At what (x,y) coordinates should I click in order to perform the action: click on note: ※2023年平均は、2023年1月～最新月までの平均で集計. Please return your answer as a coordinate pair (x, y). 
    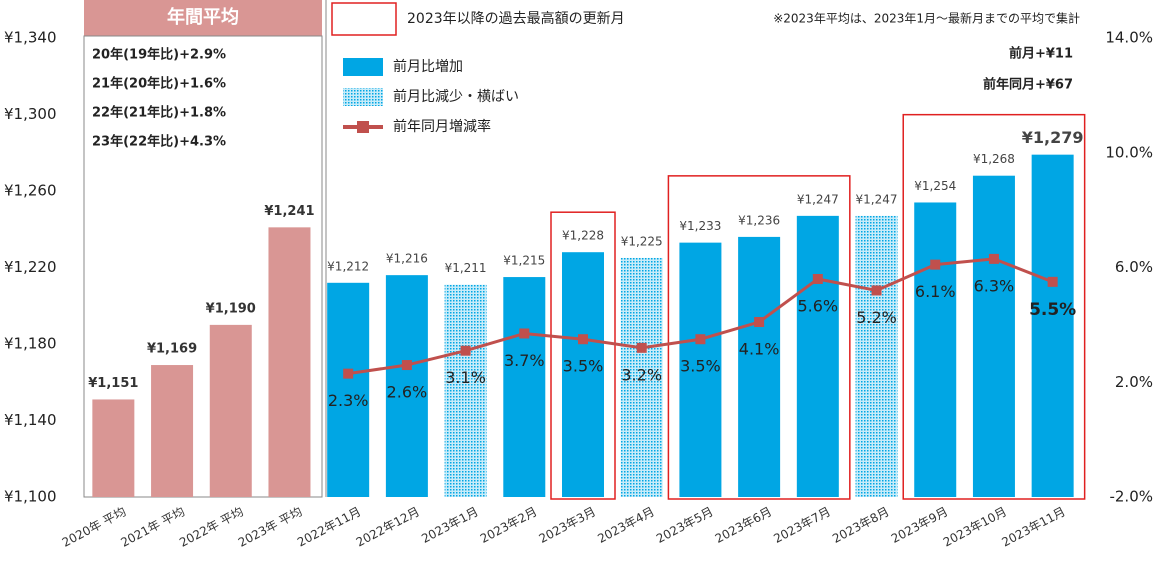
    Looking at the image, I should click on (926, 18).